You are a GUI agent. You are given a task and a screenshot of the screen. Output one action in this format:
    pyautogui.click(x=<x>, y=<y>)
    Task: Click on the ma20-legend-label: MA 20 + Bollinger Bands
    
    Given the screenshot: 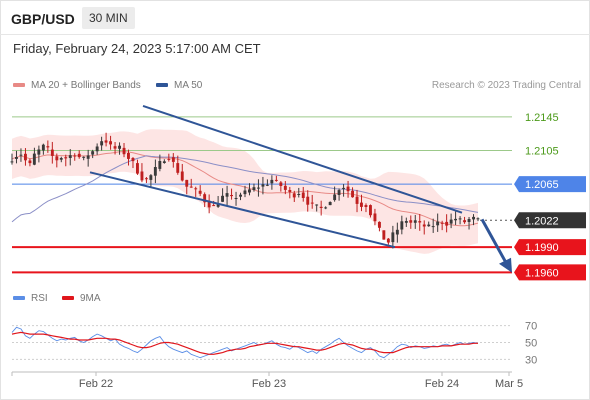 What is the action you would take?
    pyautogui.click(x=86, y=85)
    